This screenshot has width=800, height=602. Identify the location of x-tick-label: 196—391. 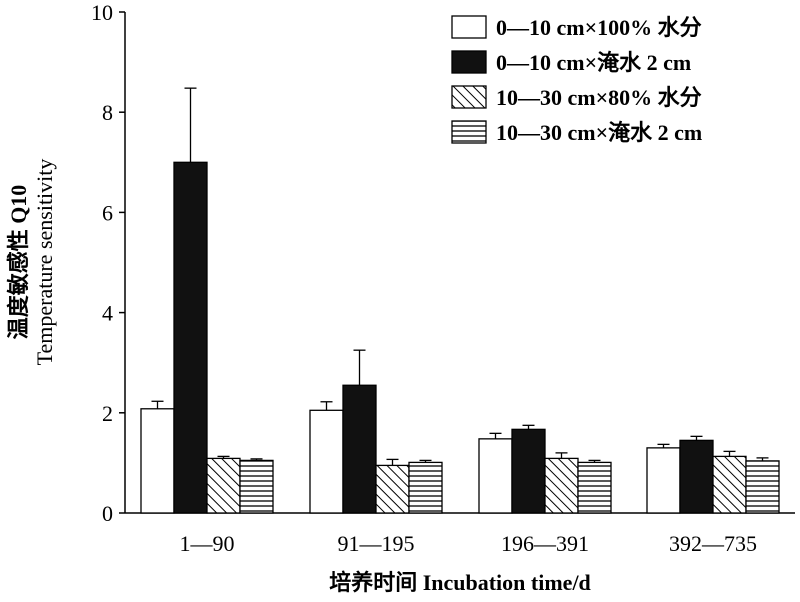
(545, 543).